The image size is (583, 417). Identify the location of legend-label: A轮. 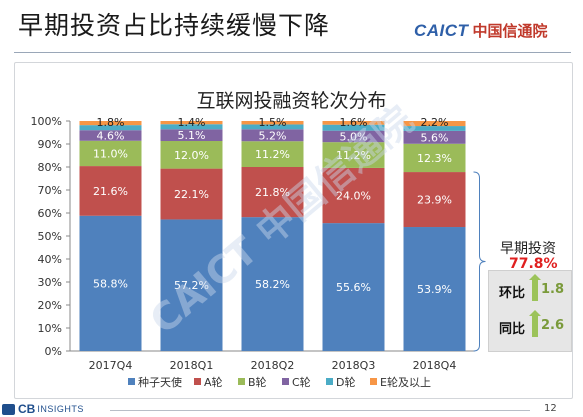
(213, 382).